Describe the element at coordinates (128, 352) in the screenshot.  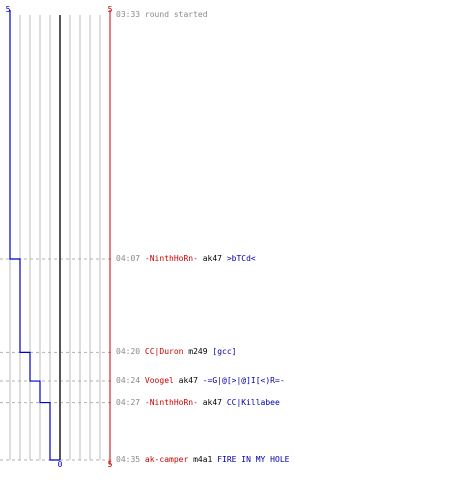
I see `event-time: 04:20` at that location.